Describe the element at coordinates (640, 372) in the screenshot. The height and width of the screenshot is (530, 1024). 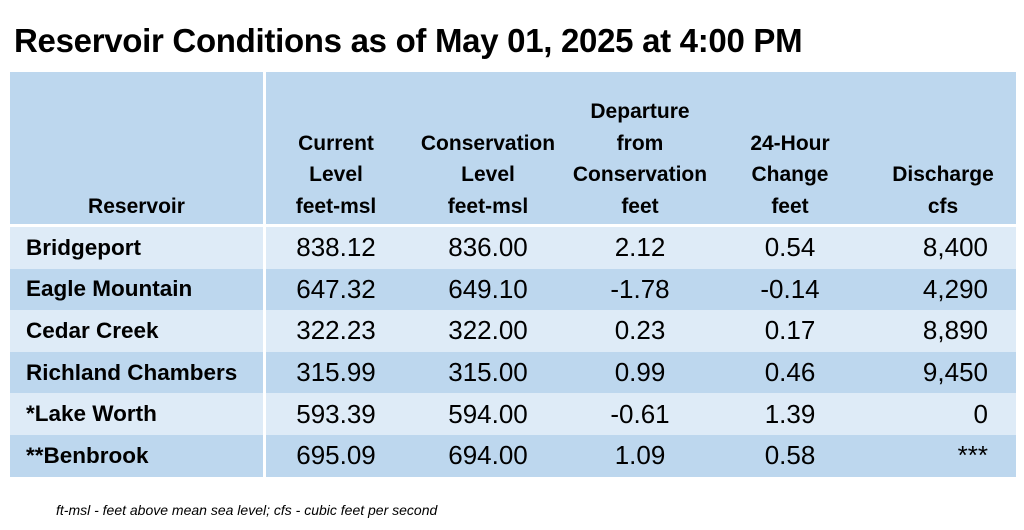
I see `cell-departure: 0.99` at that location.